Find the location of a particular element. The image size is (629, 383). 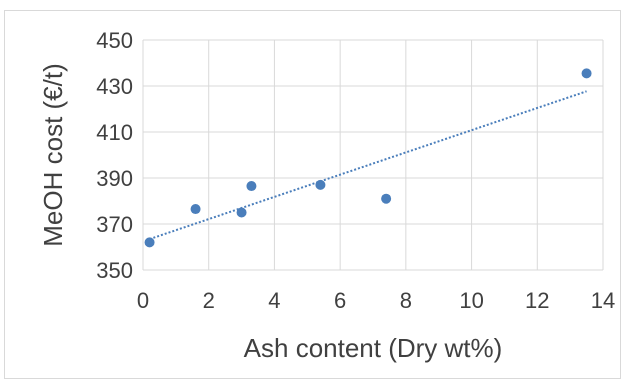

x-tick-label: 10 is located at coordinates (471, 300).